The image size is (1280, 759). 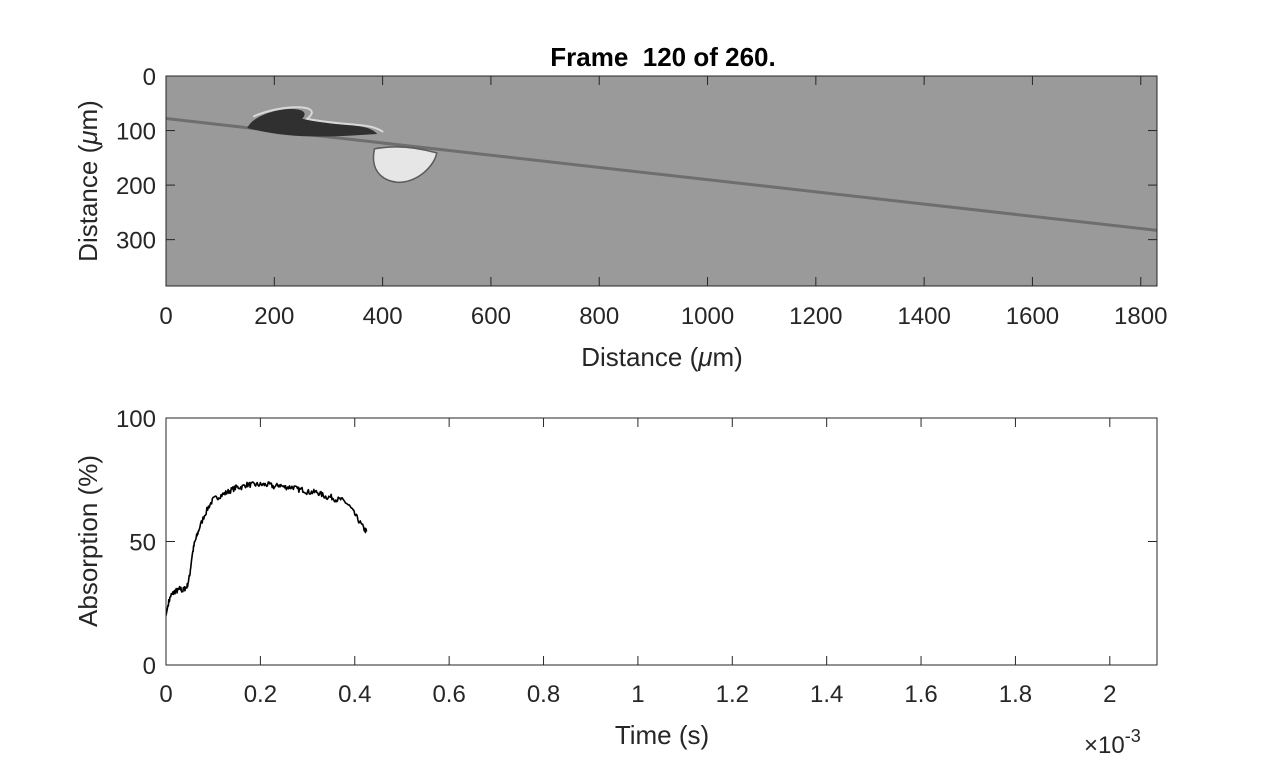 I want to click on bright-pore-region, so click(x=405, y=165).